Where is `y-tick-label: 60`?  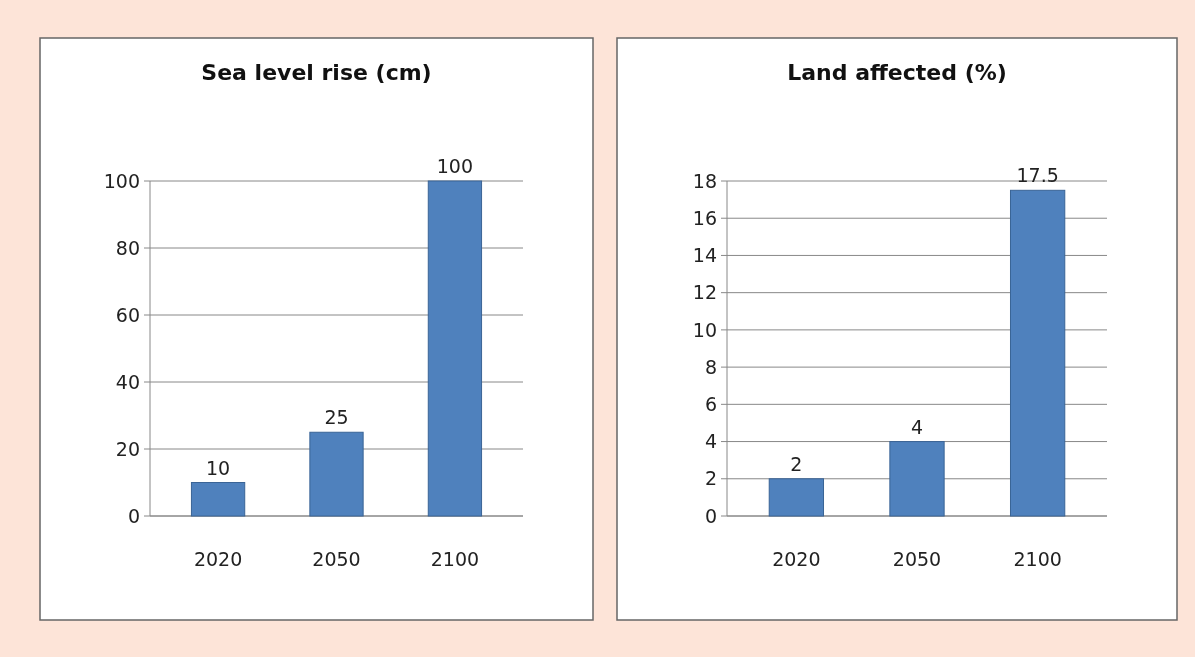 y-tick-label: 60 is located at coordinates (127, 314).